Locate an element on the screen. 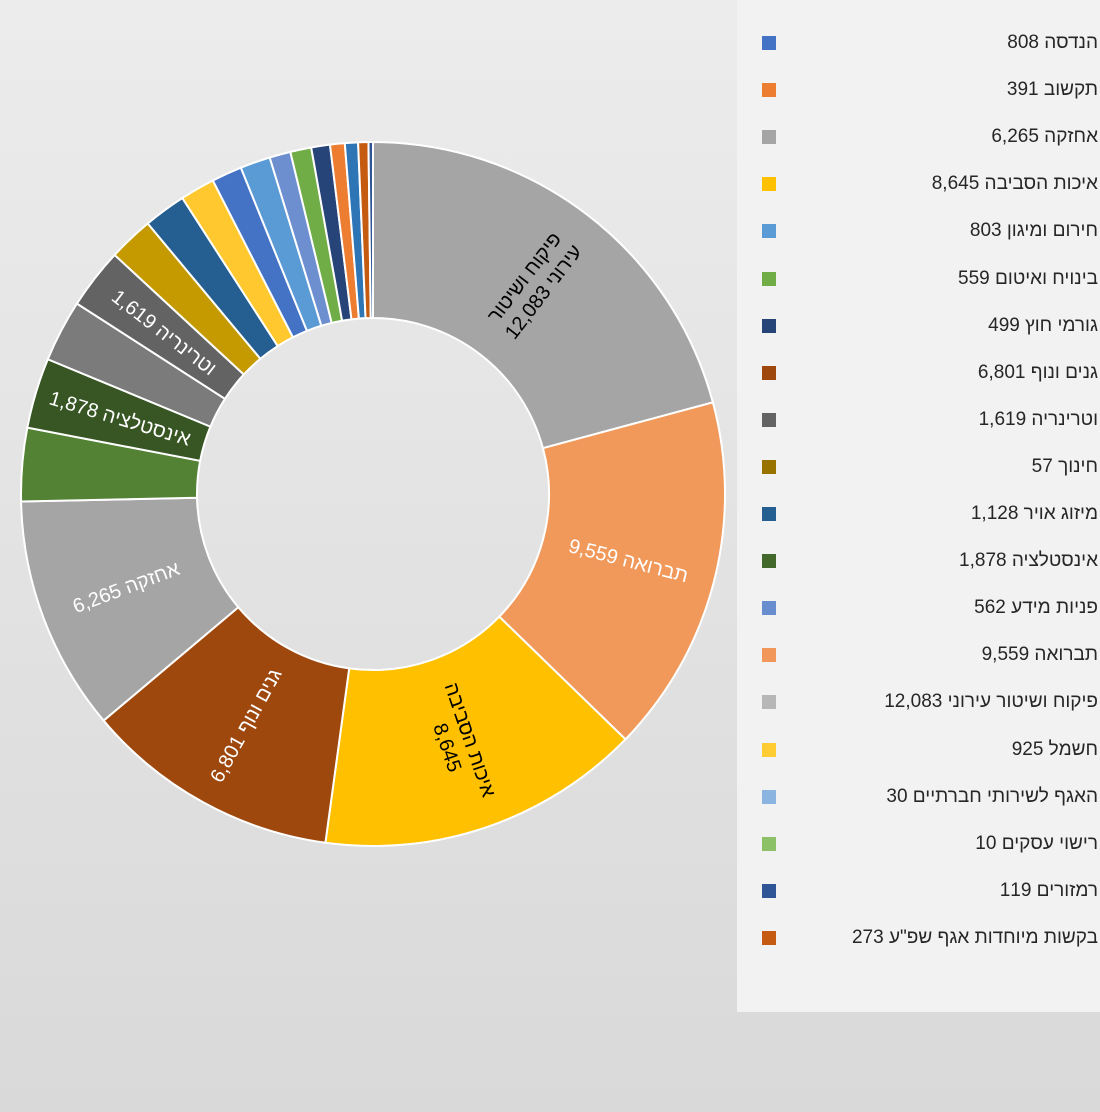 Image resolution: width=1100 pixels, height=1112 pixels. legend-label: בינויח ואיטום 559 is located at coordinates (1028, 278).